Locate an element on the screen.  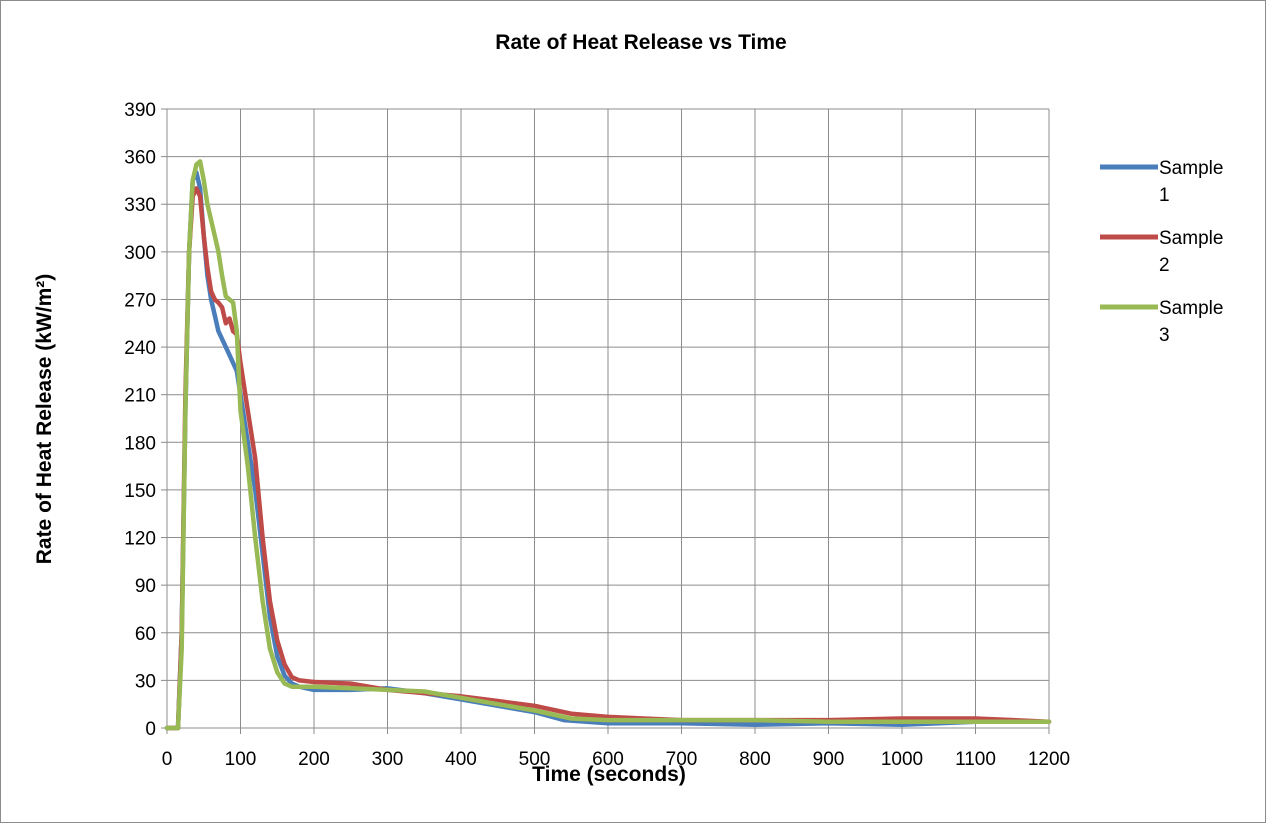
y-tick-label: 60 is located at coordinates (145, 634).